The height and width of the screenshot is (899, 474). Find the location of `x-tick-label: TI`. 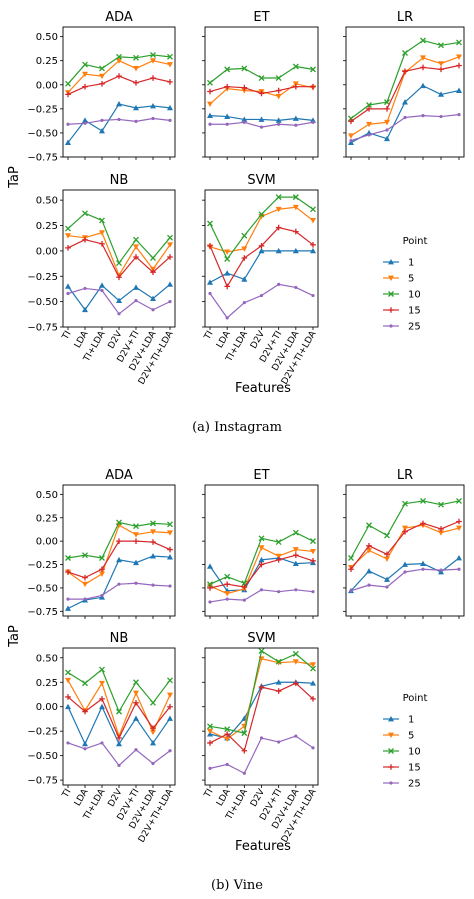

x-tick-label: TI is located at coordinates (208, 794).